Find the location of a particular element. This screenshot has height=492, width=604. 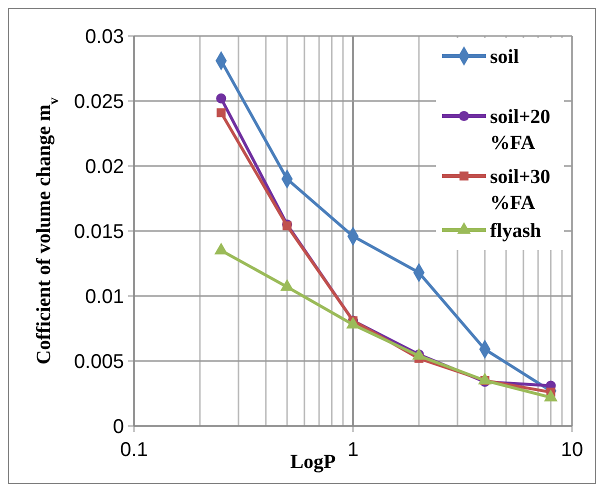

y-tick-label: 0.02 is located at coordinates (104, 167).